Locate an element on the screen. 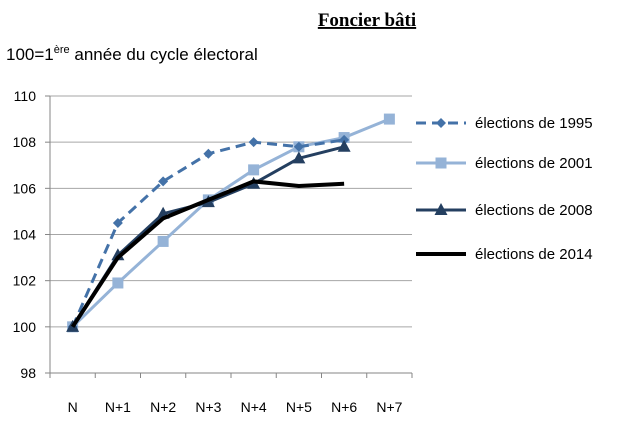 The image size is (630, 428). y-tick-label: 108 is located at coordinates (25, 142).